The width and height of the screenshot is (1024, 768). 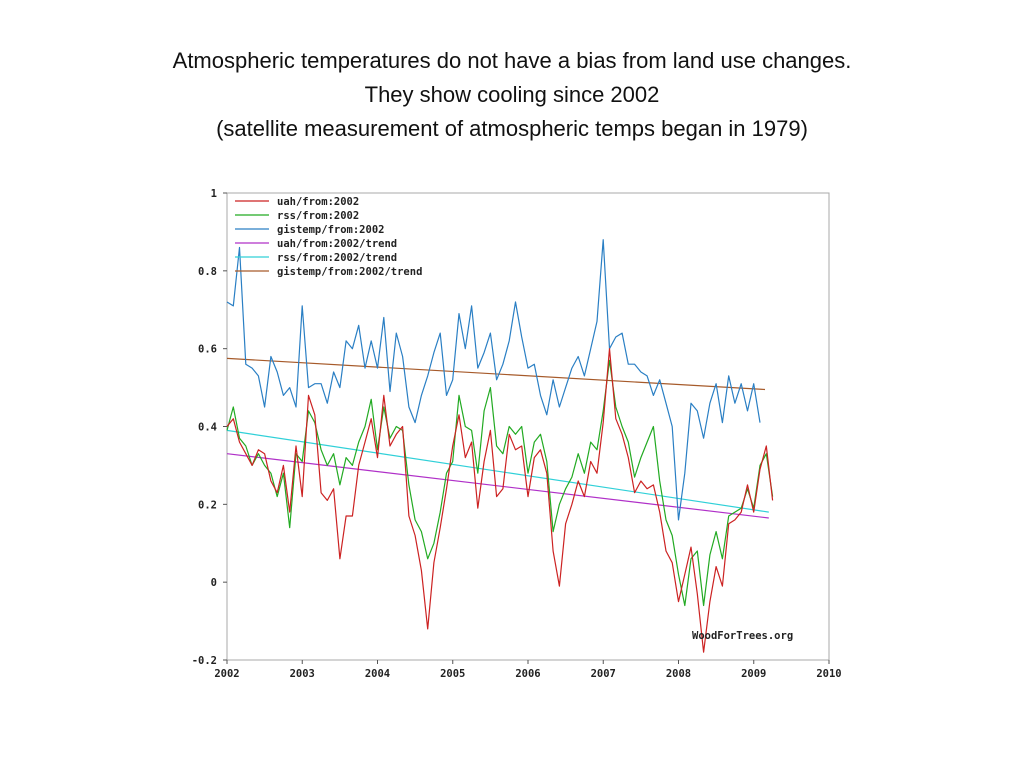 I want to click on title-line-2: They show cooling since 2002, so click(x=512, y=94).